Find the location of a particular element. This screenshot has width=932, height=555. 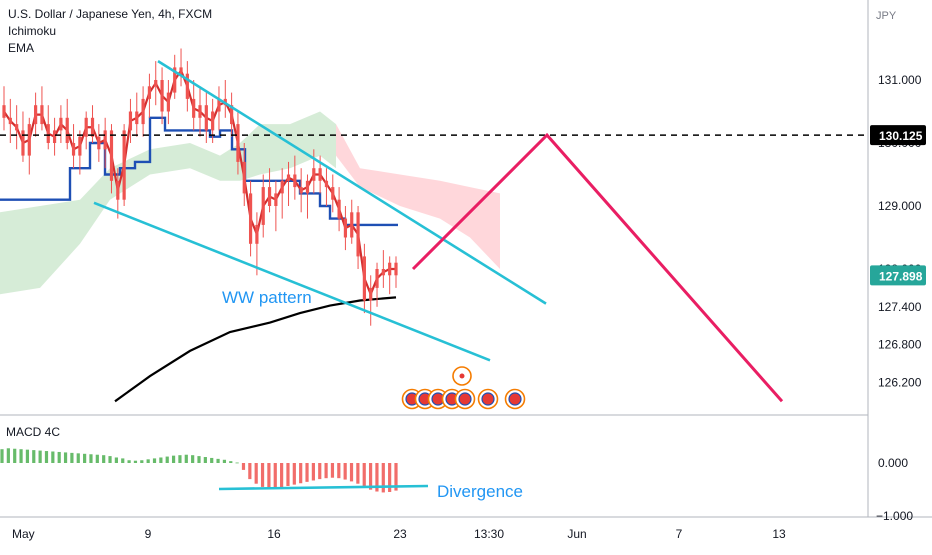

time-tick: 13:30 is located at coordinates (489, 534).